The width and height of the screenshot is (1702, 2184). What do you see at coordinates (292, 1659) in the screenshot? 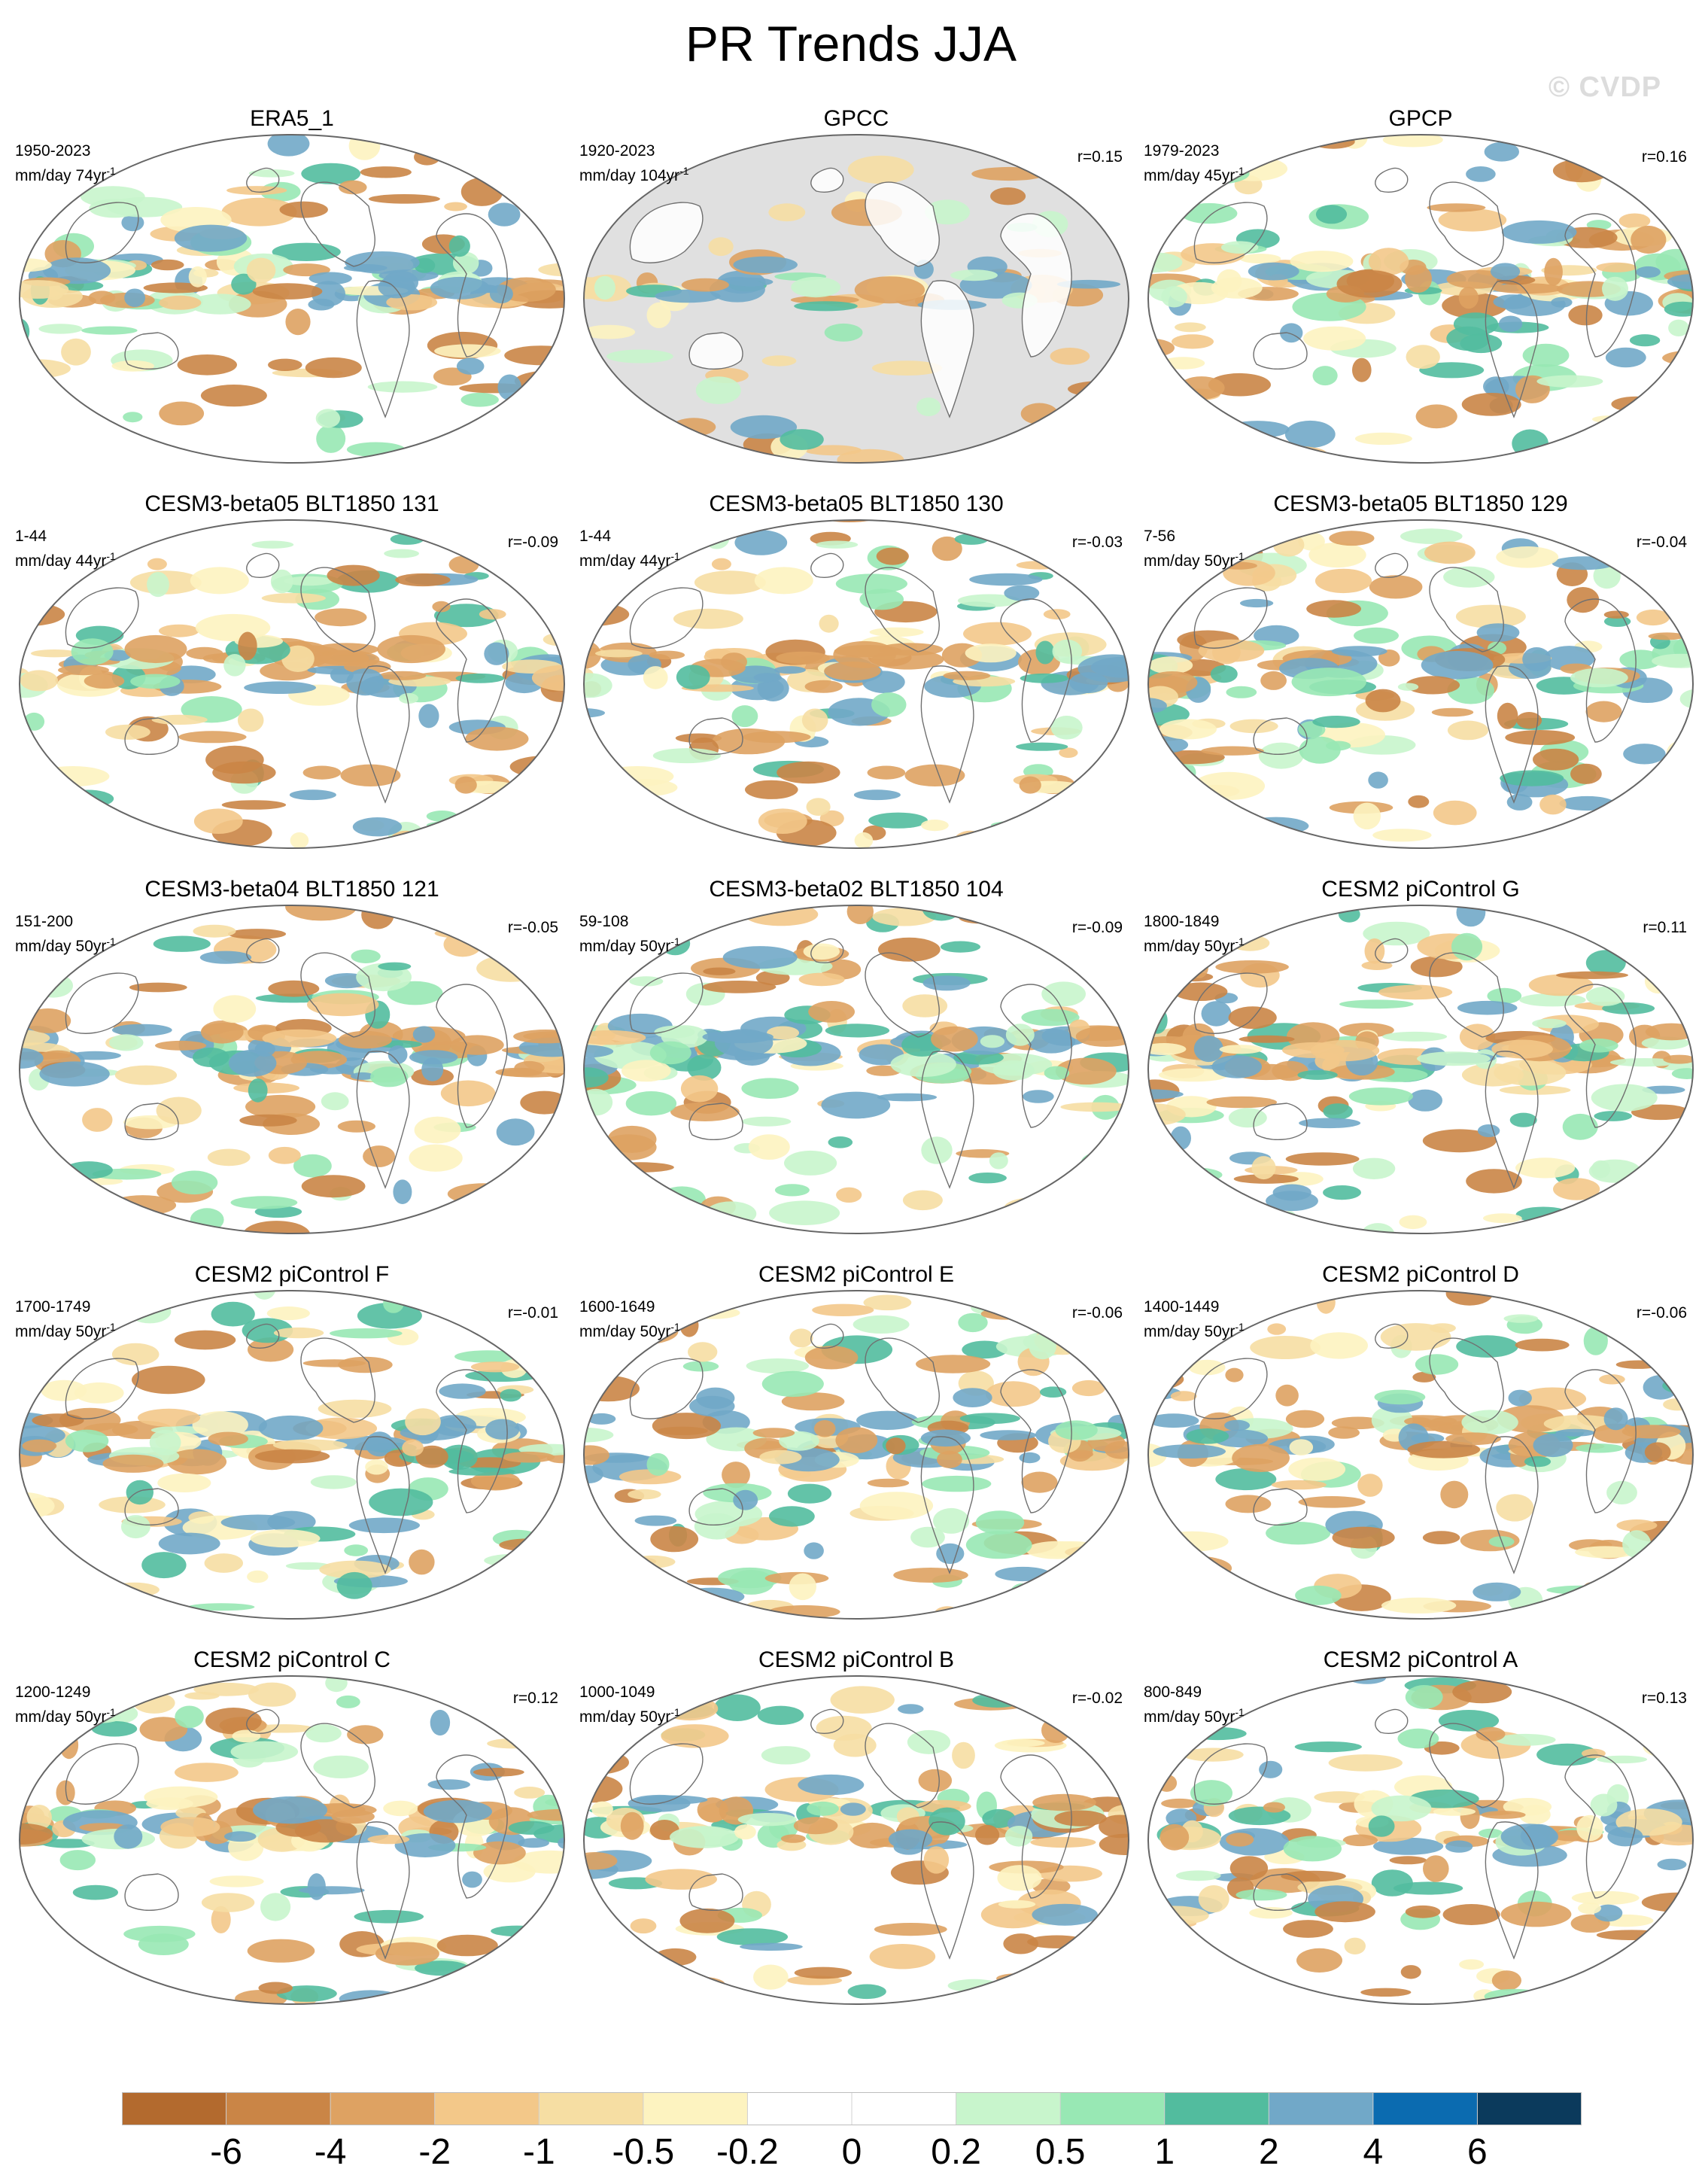
I see `panel-title: CESM2 piControl C` at bounding box center [292, 1659].